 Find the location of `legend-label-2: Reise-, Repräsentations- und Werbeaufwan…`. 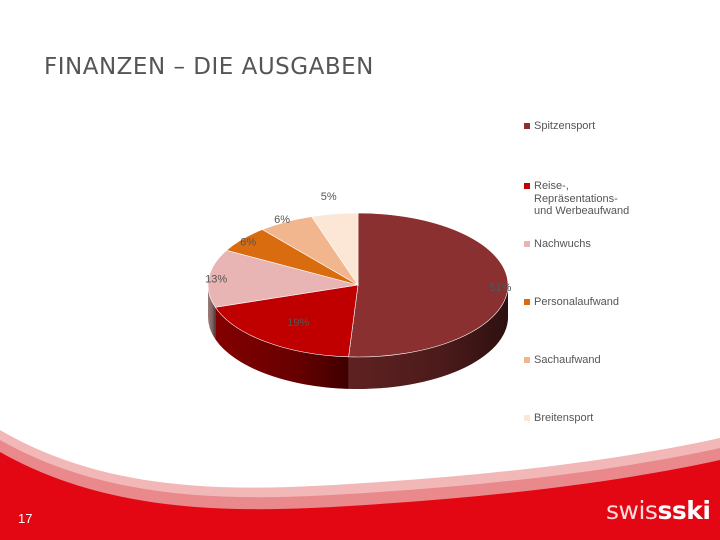

legend-label-2: Reise-, Repräsentations- und Werbeaufwan… is located at coordinates (582, 198).